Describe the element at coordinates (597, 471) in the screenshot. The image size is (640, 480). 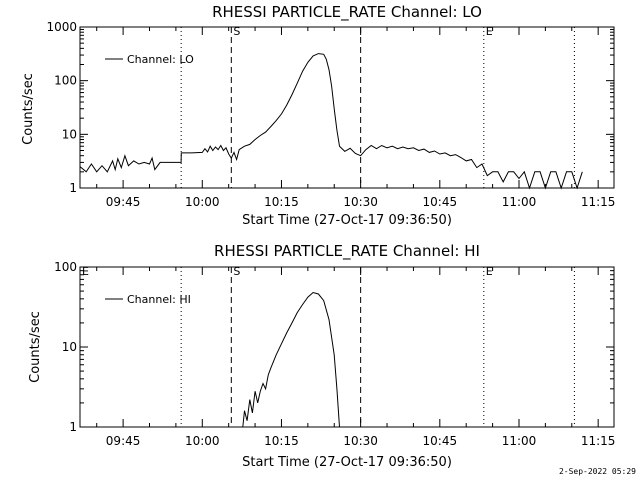
I see `footer-timestamp: 2-Sep-2022 05:29` at that location.